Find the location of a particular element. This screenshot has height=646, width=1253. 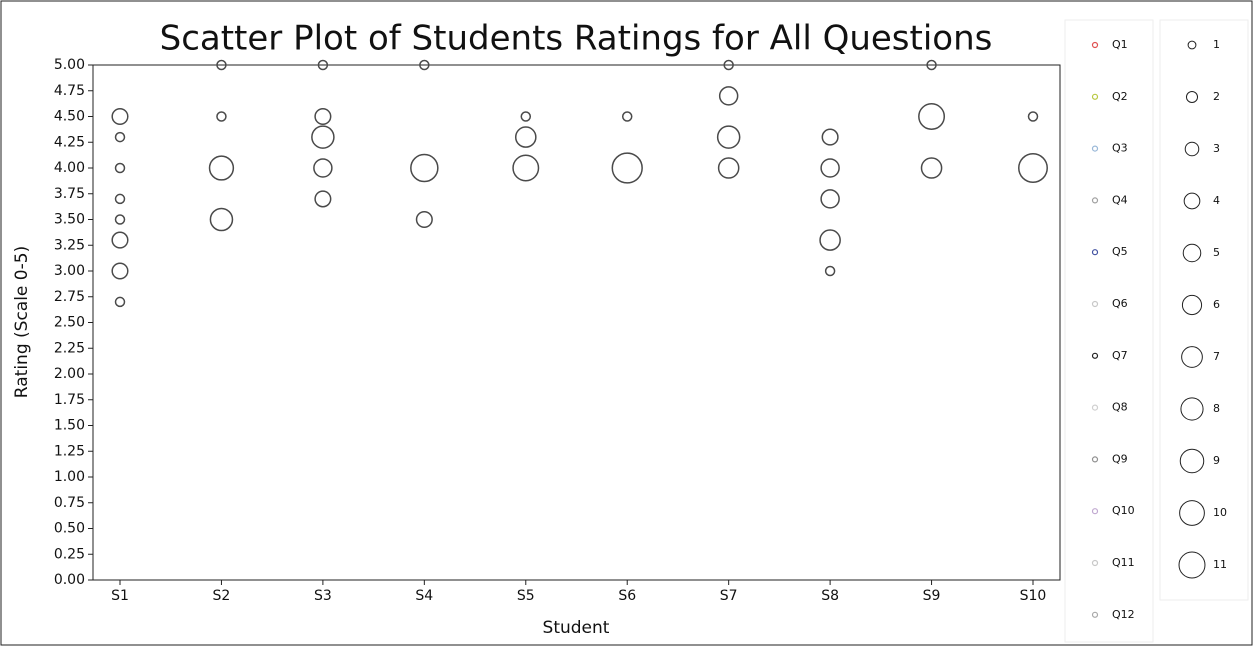

x-tick-label: S5 is located at coordinates (526, 596).